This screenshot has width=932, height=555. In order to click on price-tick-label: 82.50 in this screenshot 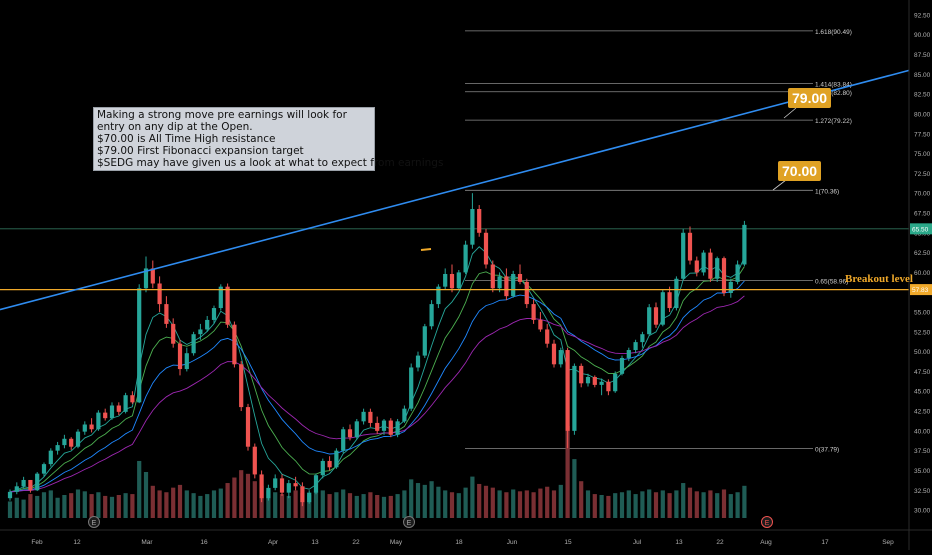, I will do `click(922, 95)`.